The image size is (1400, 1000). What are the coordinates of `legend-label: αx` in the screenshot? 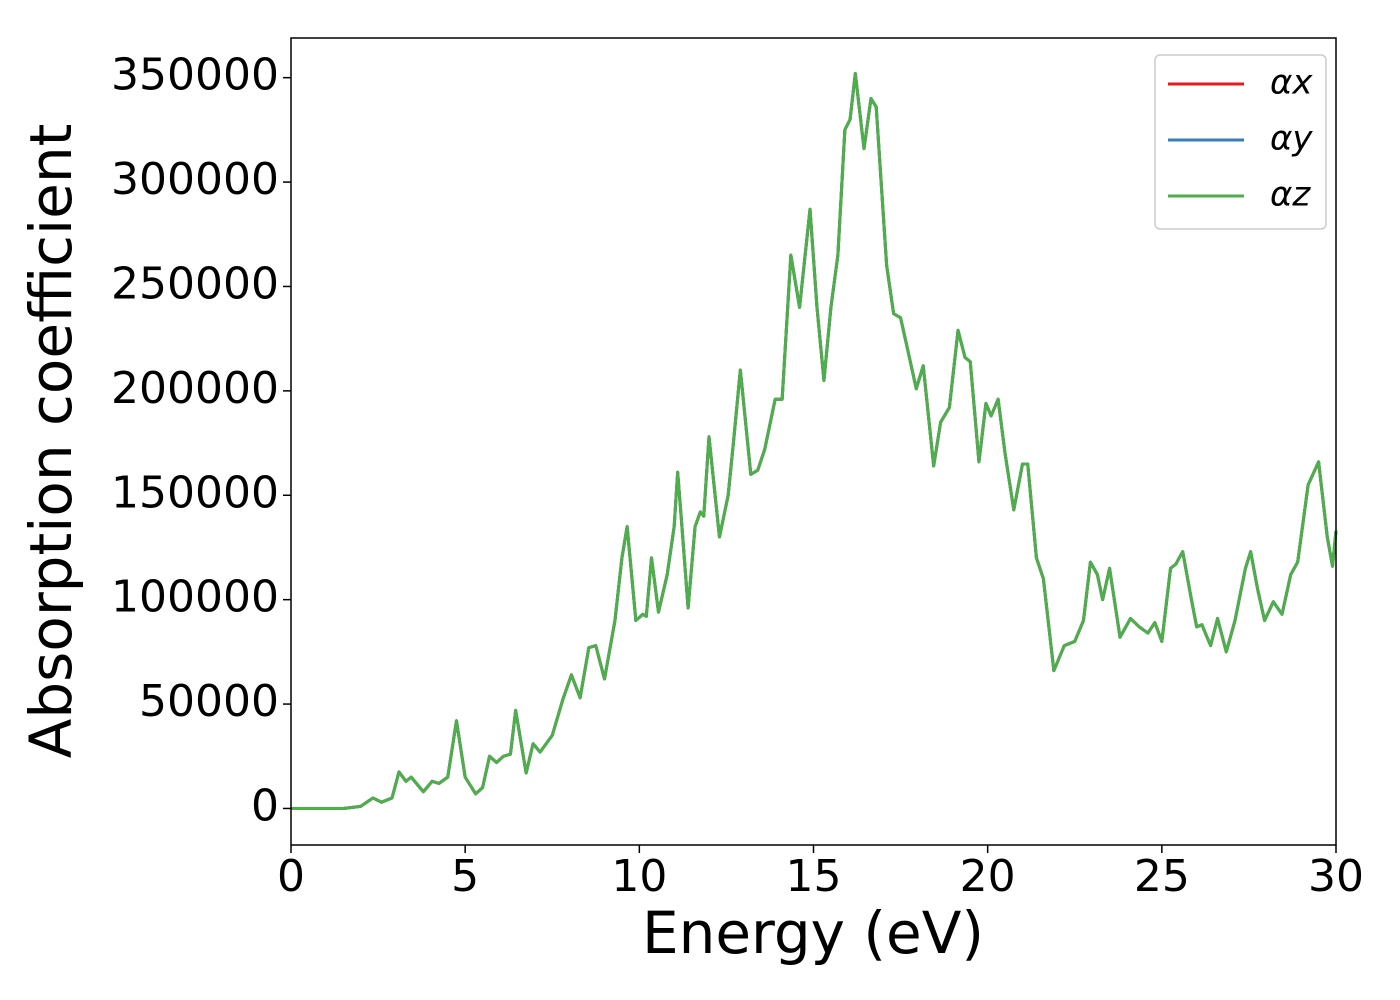 It's located at (1291, 83).